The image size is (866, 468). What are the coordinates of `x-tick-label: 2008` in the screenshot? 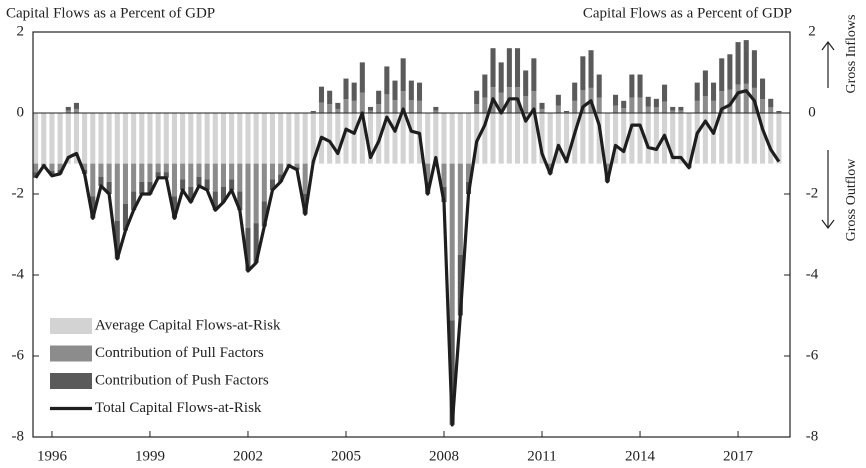 It's located at (444, 456).